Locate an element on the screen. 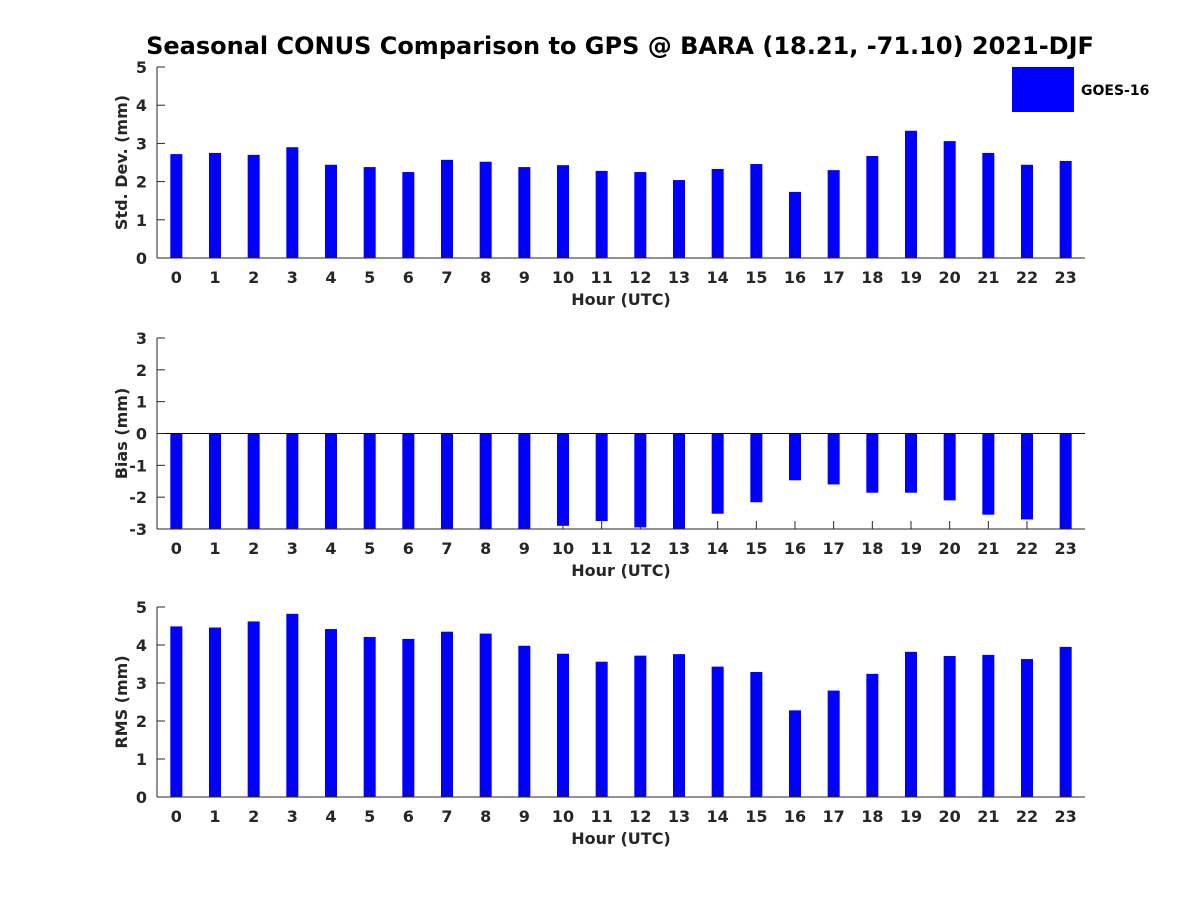 Image resolution: width=1200 pixels, height=900 pixels. xtick-label-panel1: 17 is located at coordinates (834, 277).